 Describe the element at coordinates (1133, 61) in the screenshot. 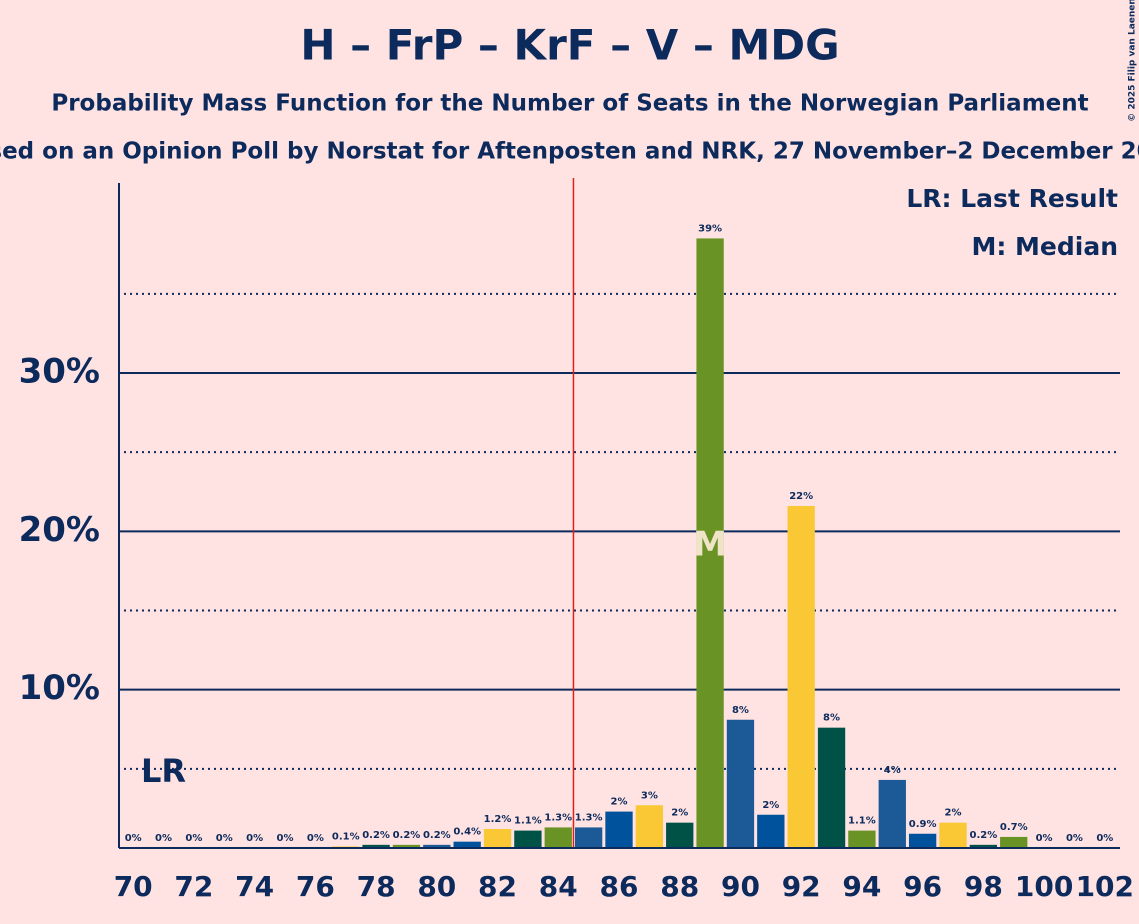

I see `copyright: © 2025 Filip van Laenen` at that location.